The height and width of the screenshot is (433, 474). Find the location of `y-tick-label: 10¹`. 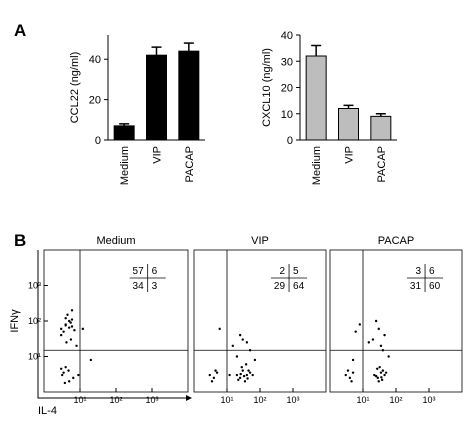

y-tick-label: 10¹ is located at coordinates (34, 357).